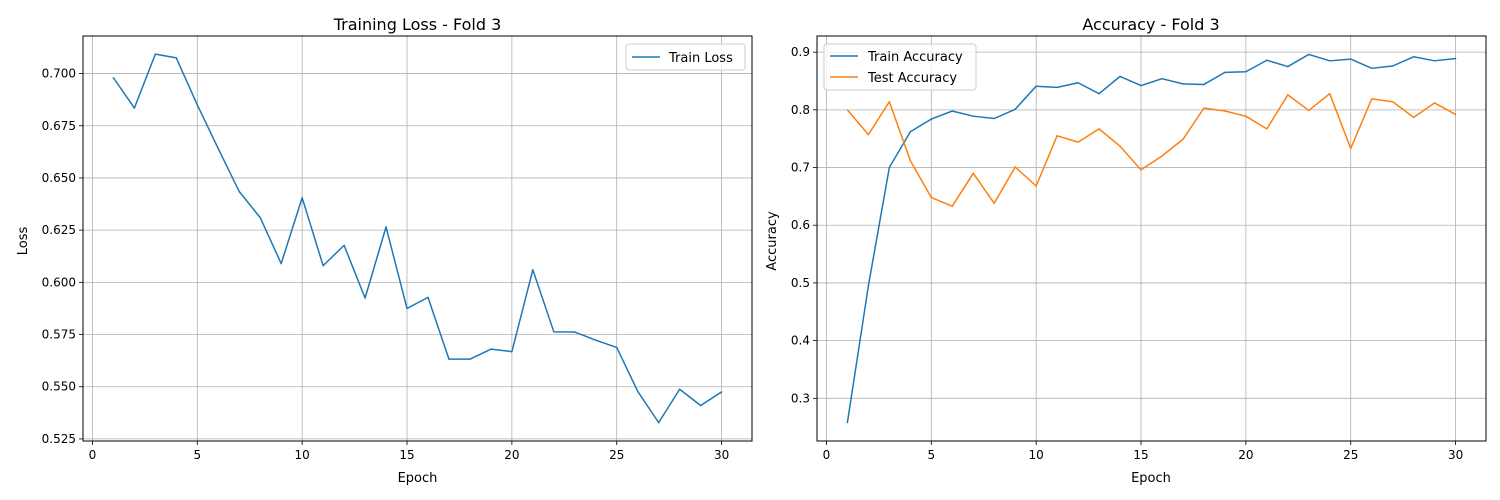  I want to click on loss-legend-box, so click(685, 57).